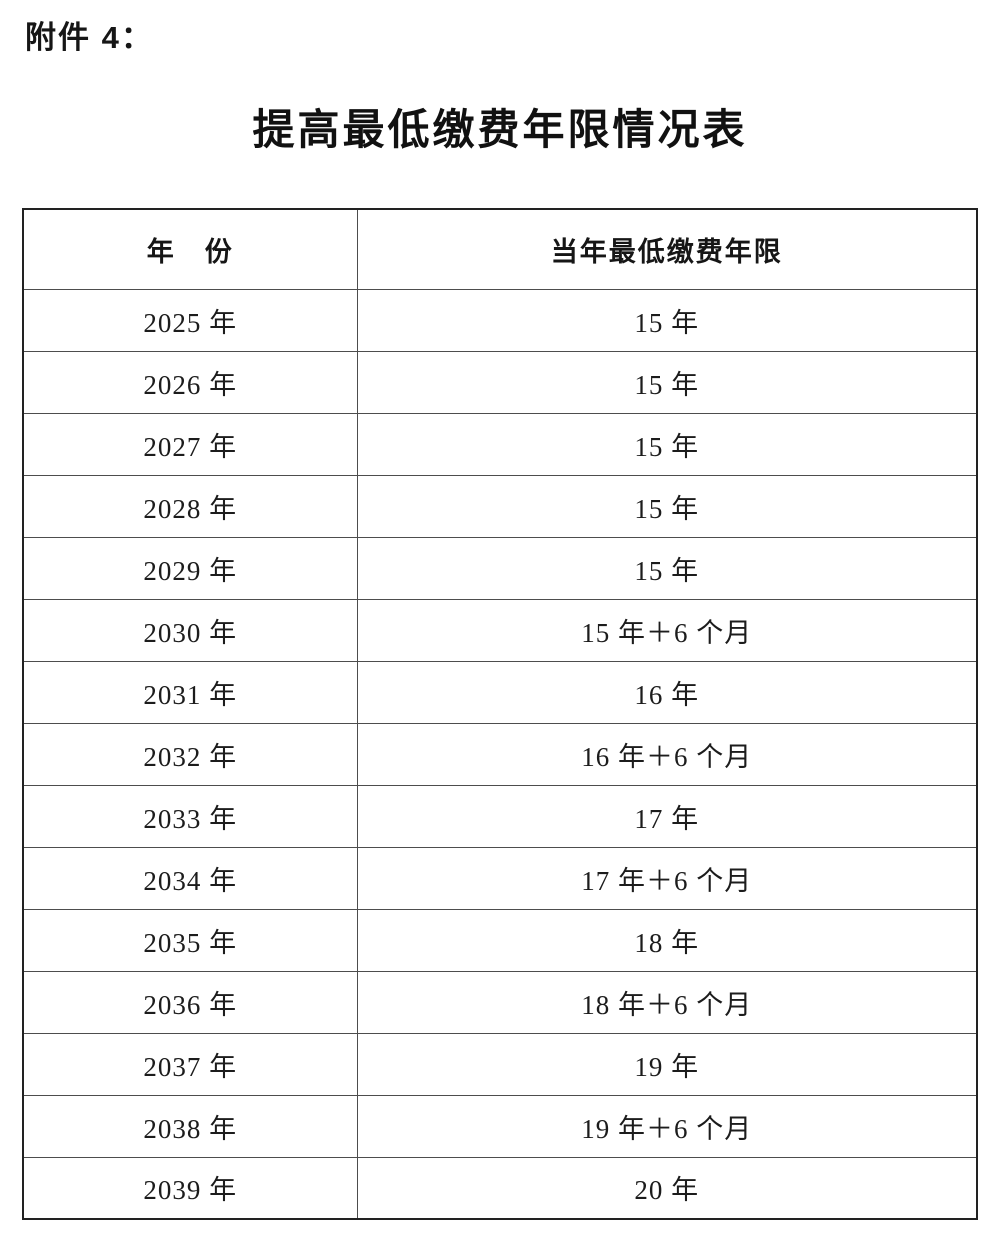  What do you see at coordinates (190, 940) in the screenshot?
I see `year-cell: 2035 年` at bounding box center [190, 940].